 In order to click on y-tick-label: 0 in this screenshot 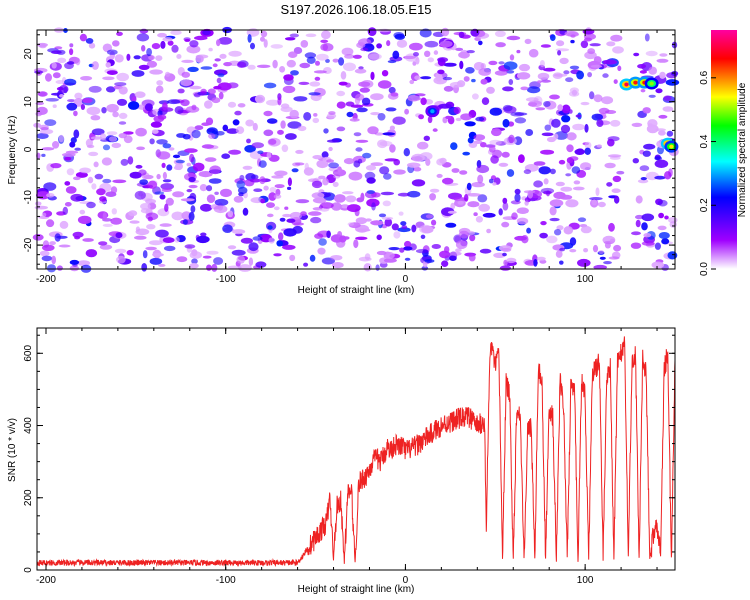, I will do `click(28, 149)`.